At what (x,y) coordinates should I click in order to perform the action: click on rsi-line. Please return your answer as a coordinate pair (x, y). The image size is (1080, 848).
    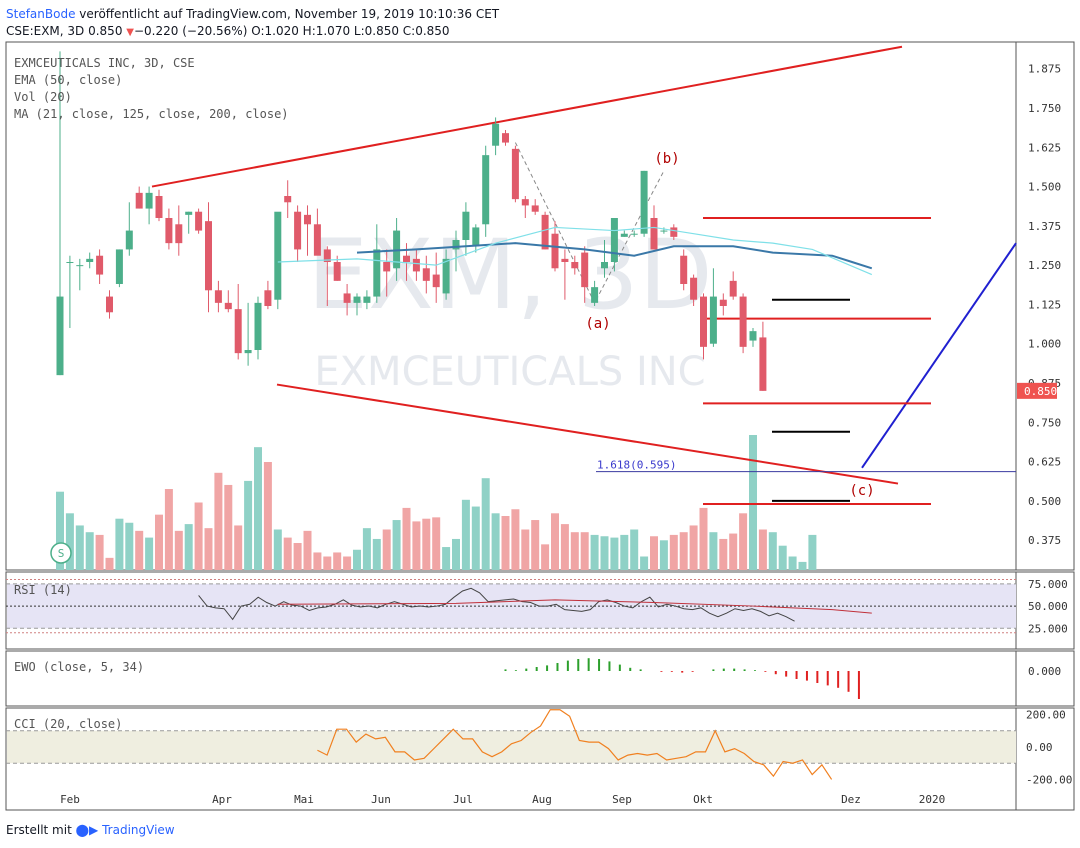
    Looking at the image, I should click on (496, 604).